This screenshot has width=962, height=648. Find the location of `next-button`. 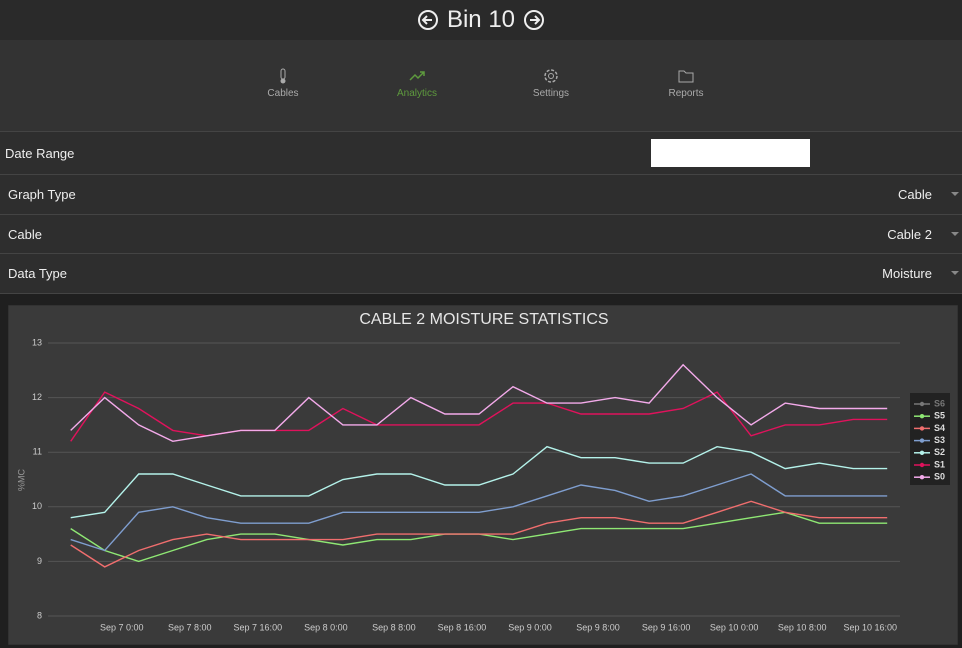

next-button is located at coordinates (534, 20).